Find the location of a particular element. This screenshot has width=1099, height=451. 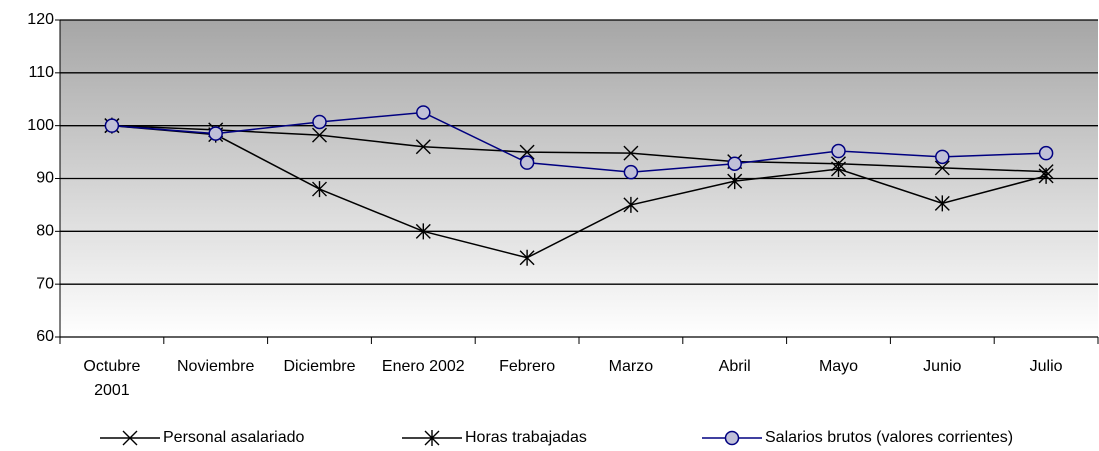

x-tick-label: Noviembre is located at coordinates (216, 366).